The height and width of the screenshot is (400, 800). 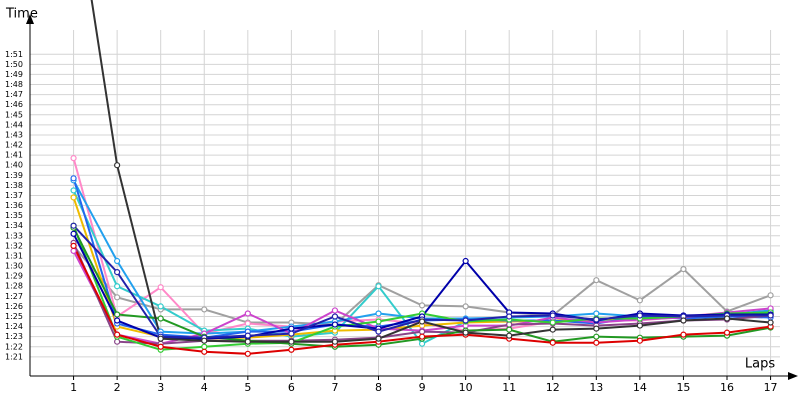 I want to click on x-tick-label: 3, so click(x=160, y=387).